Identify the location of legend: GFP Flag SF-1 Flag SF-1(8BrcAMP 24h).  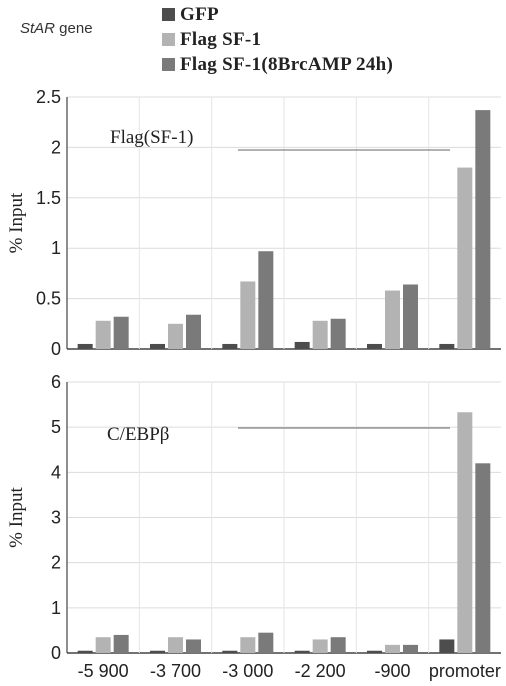
(277, 39).